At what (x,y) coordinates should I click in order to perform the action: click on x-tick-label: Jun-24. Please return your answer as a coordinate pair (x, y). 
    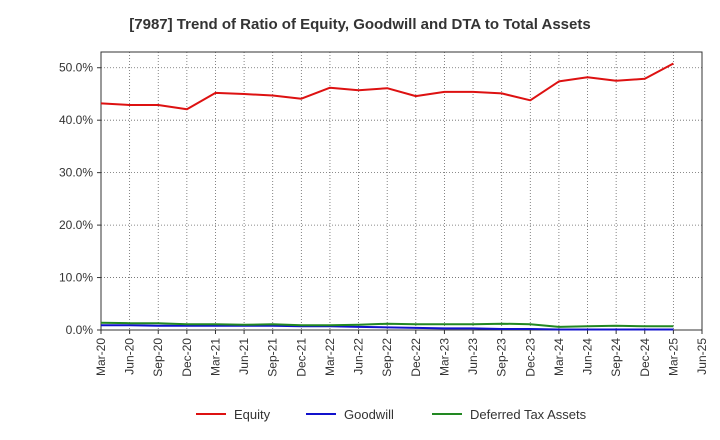
    Looking at the image, I should click on (588, 356).